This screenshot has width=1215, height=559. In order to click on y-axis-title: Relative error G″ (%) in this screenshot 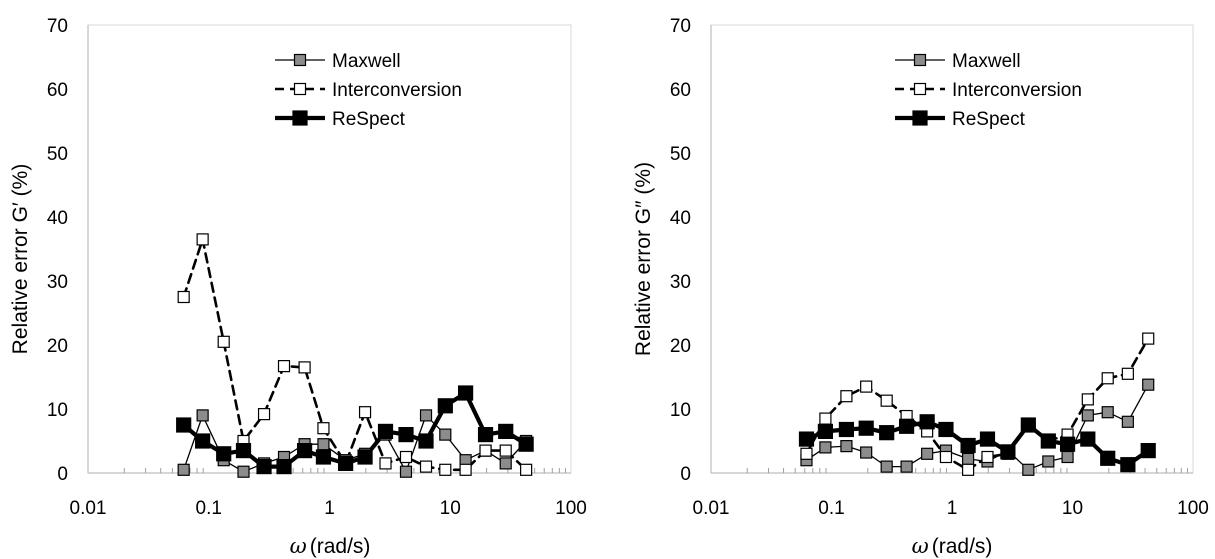, I will do `click(643, 259)`.